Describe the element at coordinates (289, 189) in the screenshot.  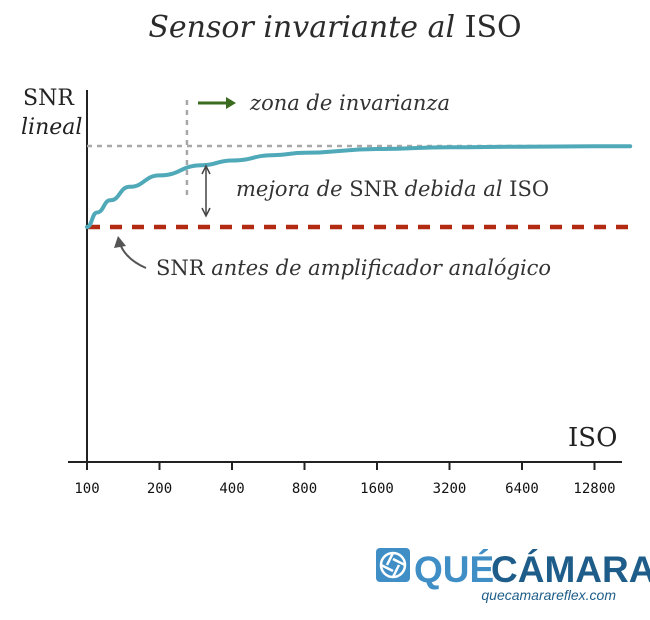
I see `improvement-label-part-1: mejora de` at that location.